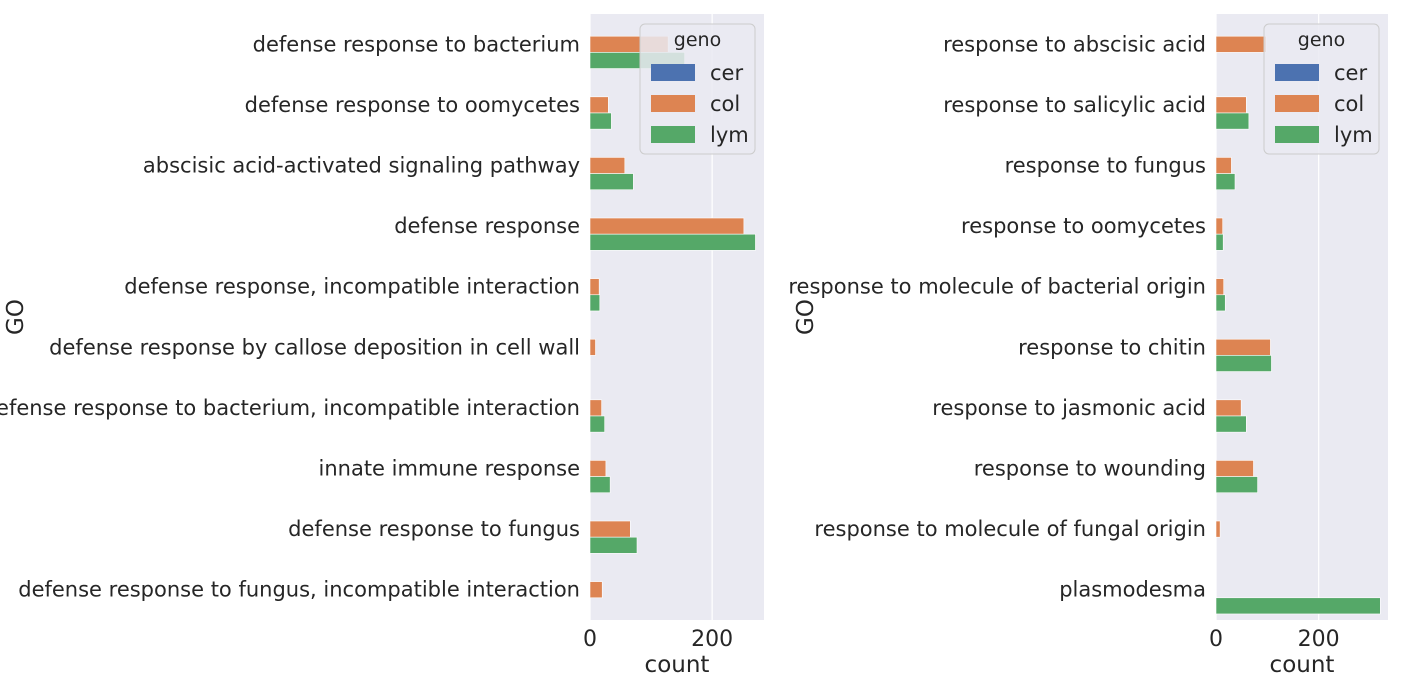 The image size is (1402, 687). What do you see at coordinates (1112, 347) in the screenshot?
I see `y-tick-label: response to chitin` at bounding box center [1112, 347].